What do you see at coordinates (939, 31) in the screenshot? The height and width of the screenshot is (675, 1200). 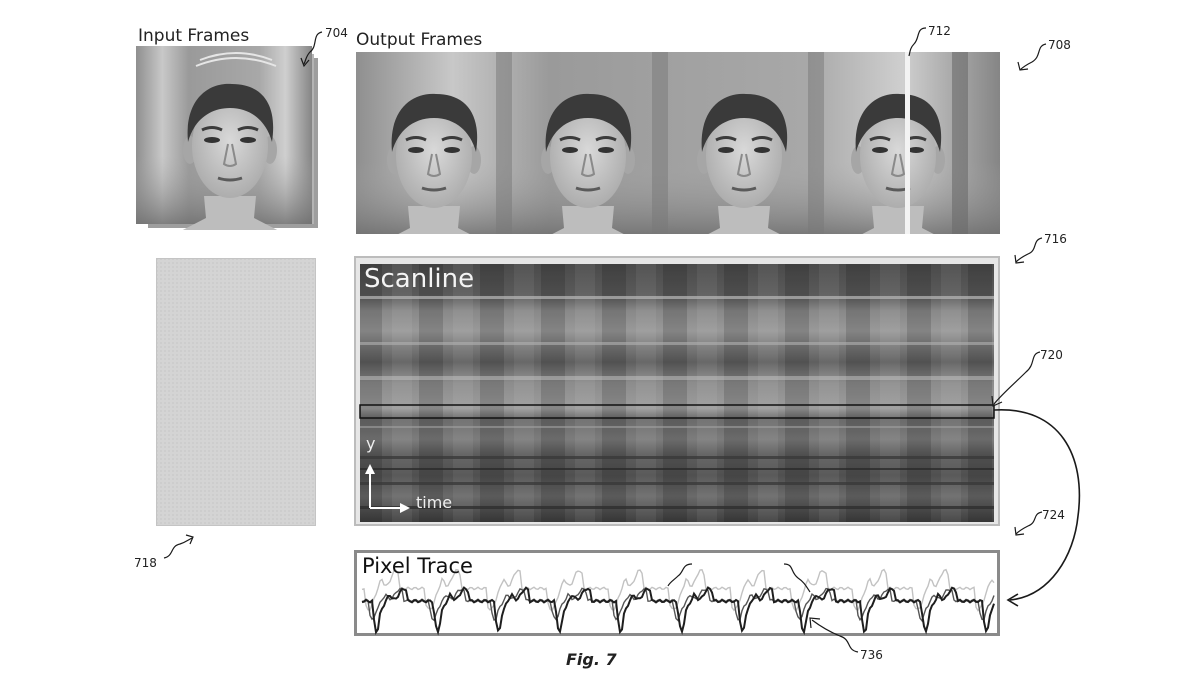 I see `ref-712: 712` at bounding box center [939, 31].